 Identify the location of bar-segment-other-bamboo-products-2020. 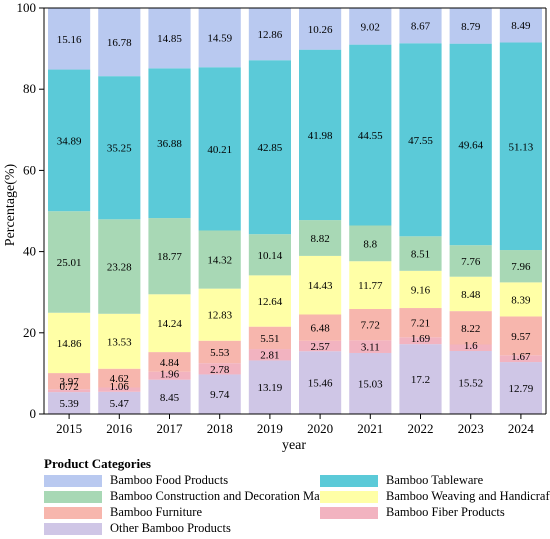
(320, 382).